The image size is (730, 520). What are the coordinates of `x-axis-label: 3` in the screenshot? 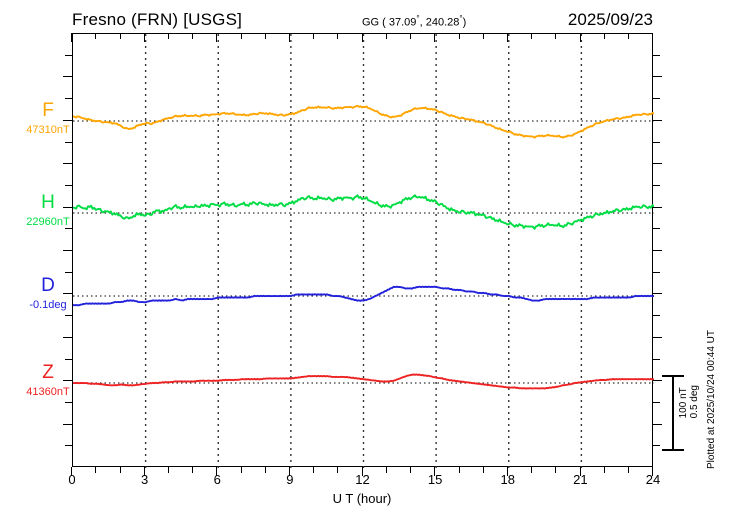 It's located at (145, 479).